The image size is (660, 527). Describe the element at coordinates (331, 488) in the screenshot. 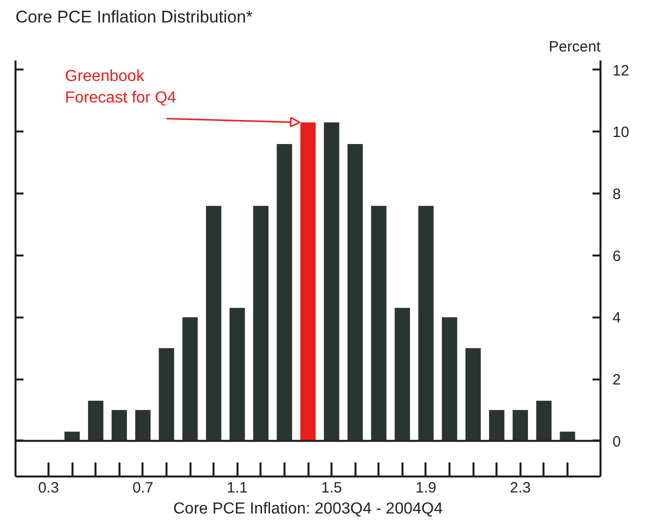

I see `x-tick-label: 1.5` at that location.